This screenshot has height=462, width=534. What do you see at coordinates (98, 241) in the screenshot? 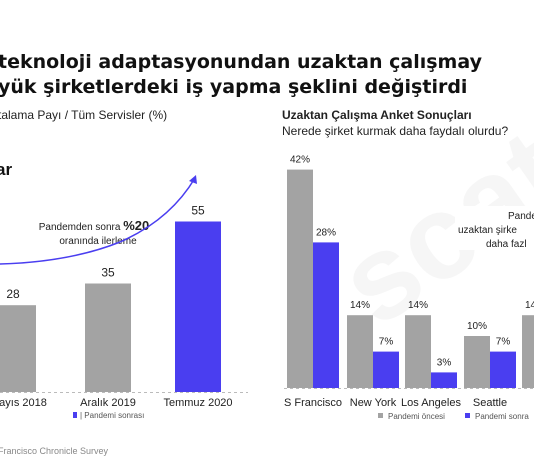
I see `left-annotation-line2: oranında ilerleme` at bounding box center [98, 241].